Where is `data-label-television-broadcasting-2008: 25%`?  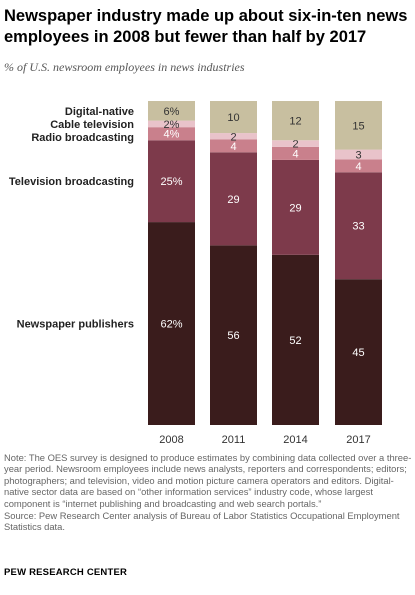
data-label-television-broadcasting-2008: 25% is located at coordinates (171, 182).